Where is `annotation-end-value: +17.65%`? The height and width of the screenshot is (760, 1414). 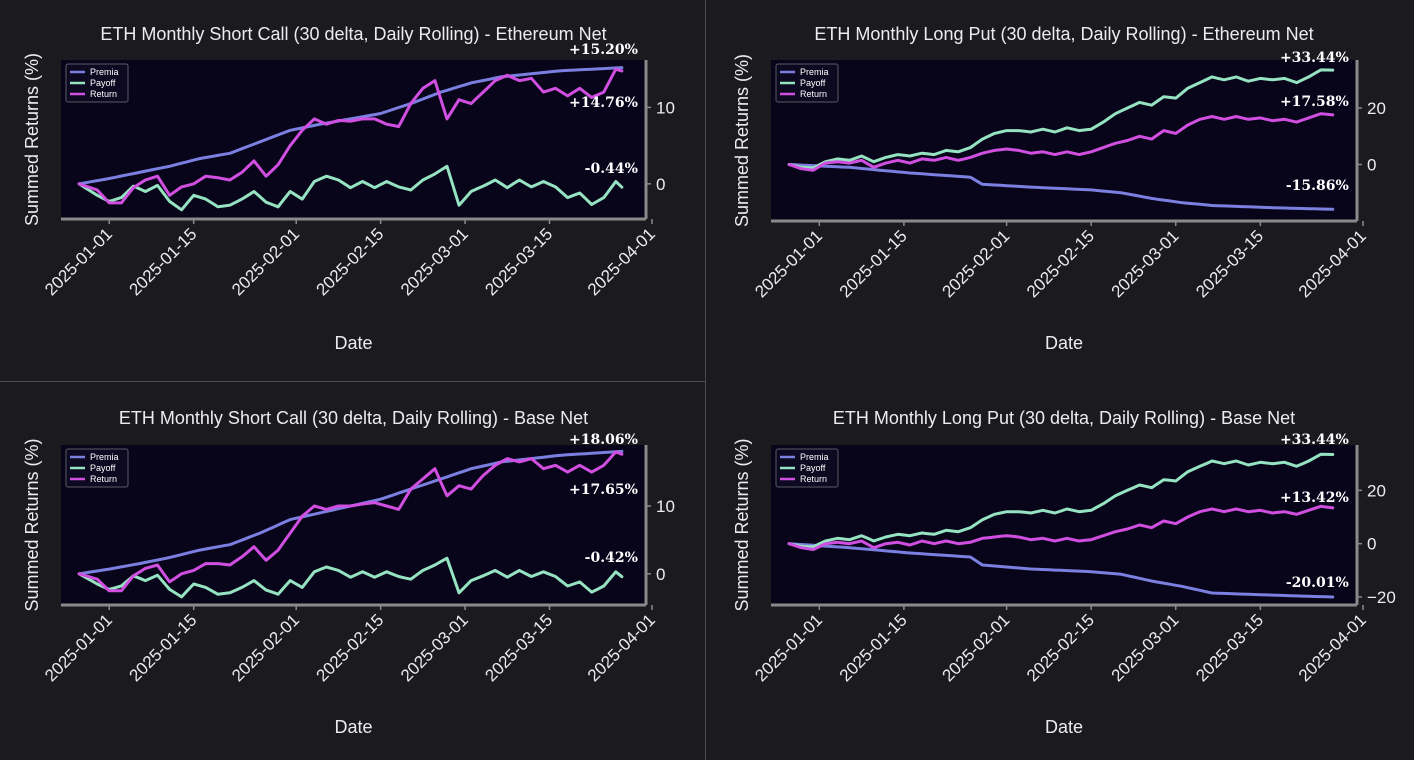
annotation-end-value: +17.65% is located at coordinates (603, 490).